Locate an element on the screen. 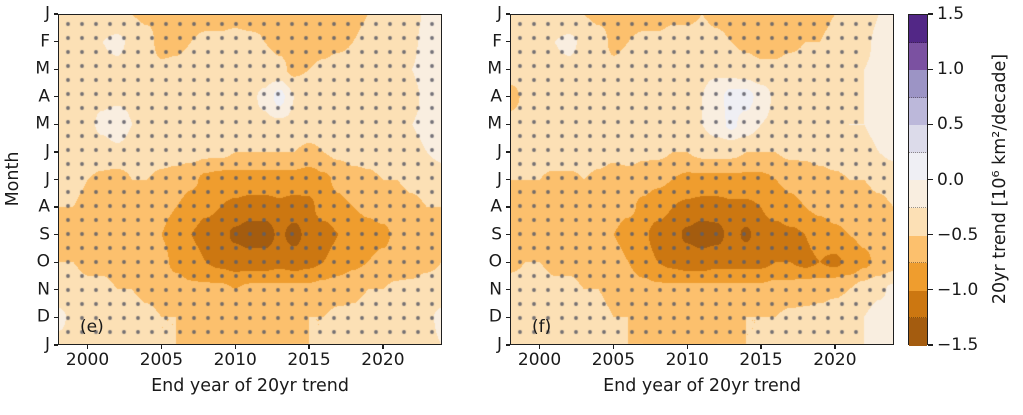  year-tick-label: 2020 is located at coordinates (835, 360).